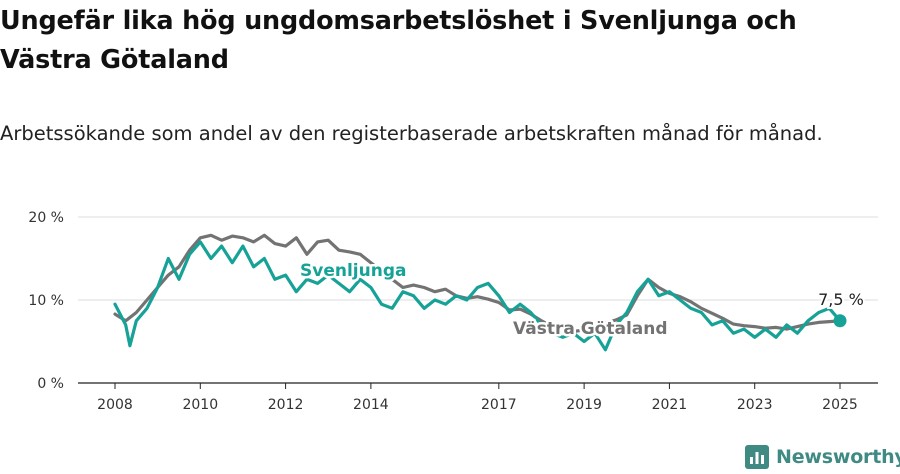 This screenshot has height=474, width=900. Describe the element at coordinates (286, 405) in the screenshot. I see `x-tick-label: 2012` at that location.